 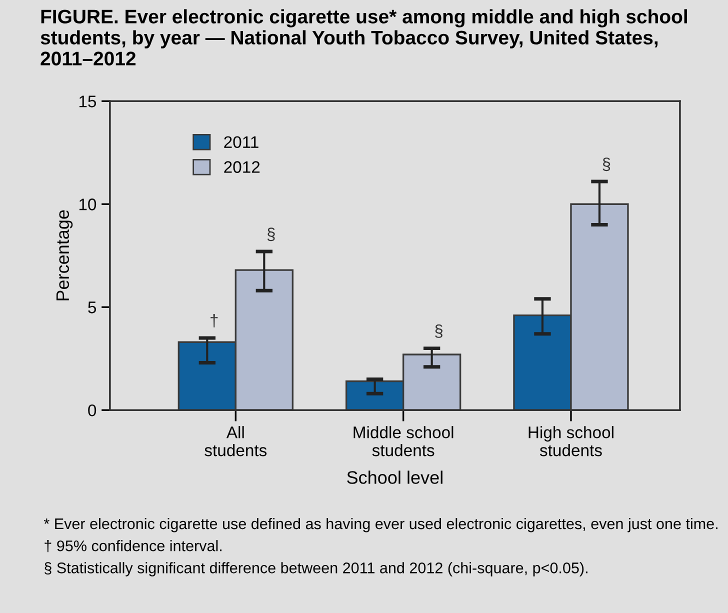 What do you see at coordinates (242, 167) in the screenshot?
I see `legend-label: 2012` at bounding box center [242, 167].